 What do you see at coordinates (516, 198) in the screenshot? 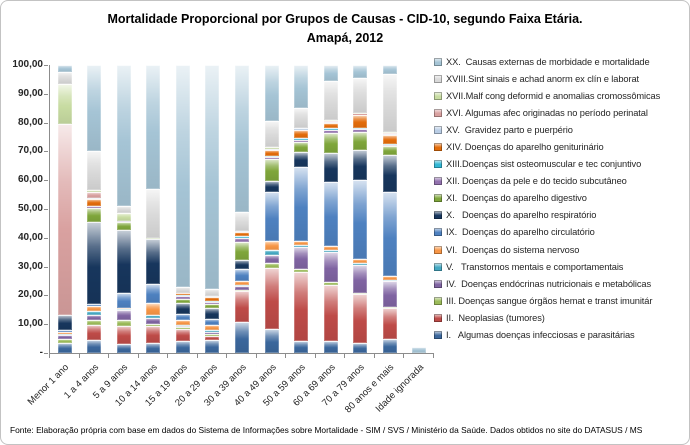
I see `legend-label: XI. Doenças do aparelho digestivo` at bounding box center [516, 198].